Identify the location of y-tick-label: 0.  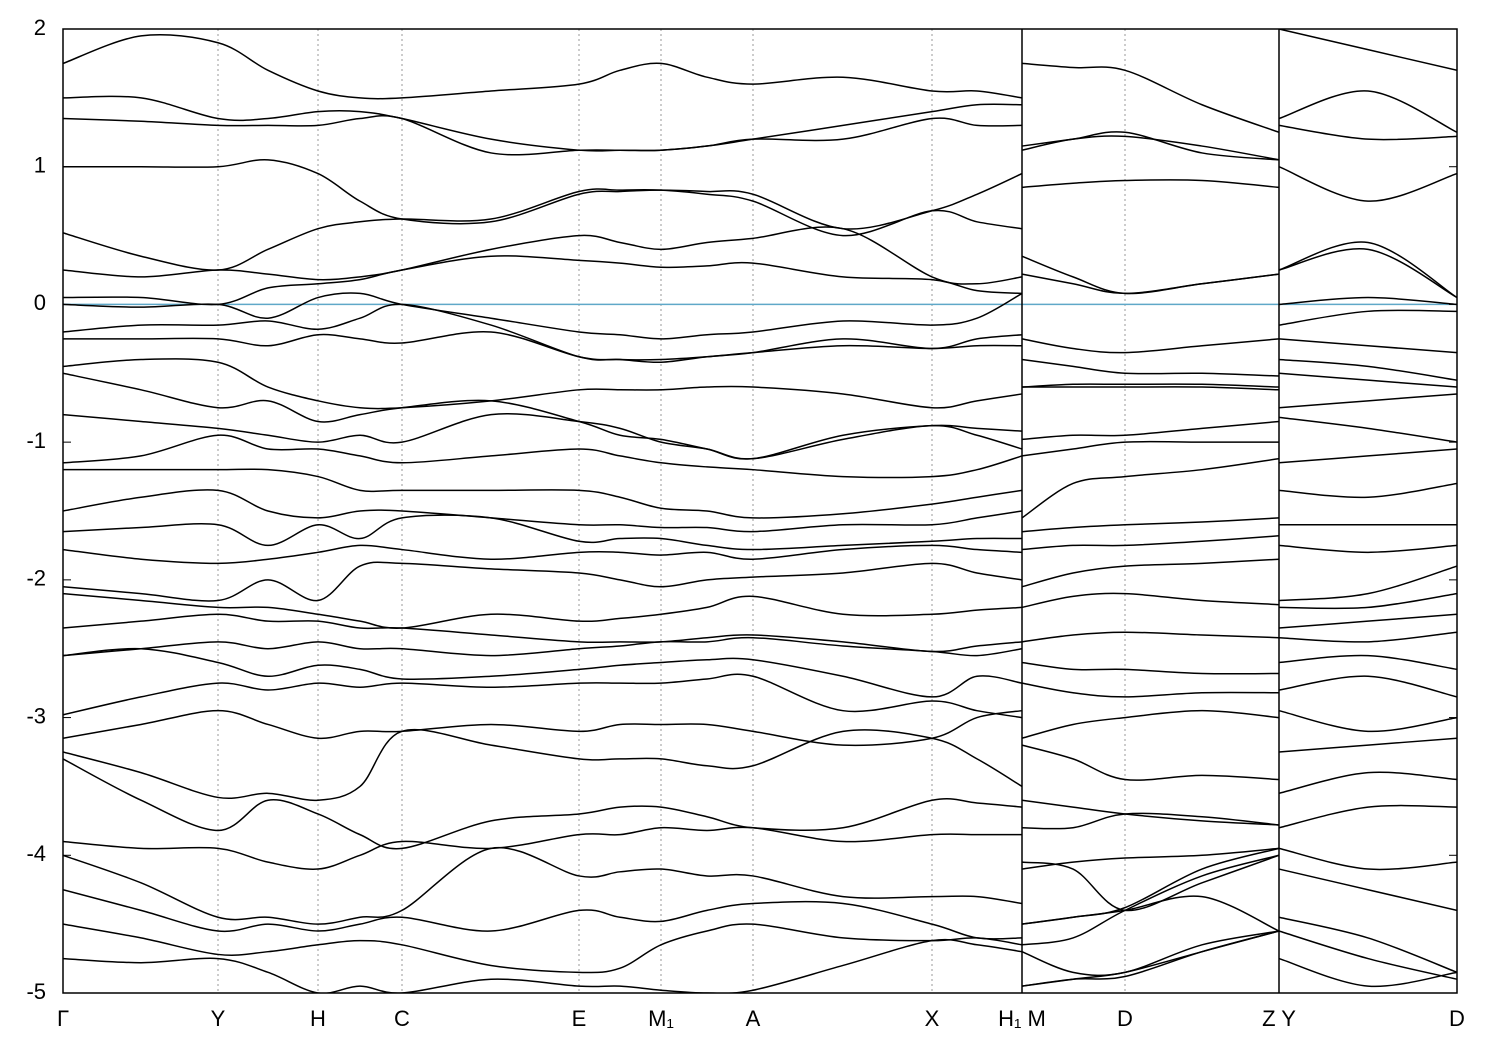
(40, 302).